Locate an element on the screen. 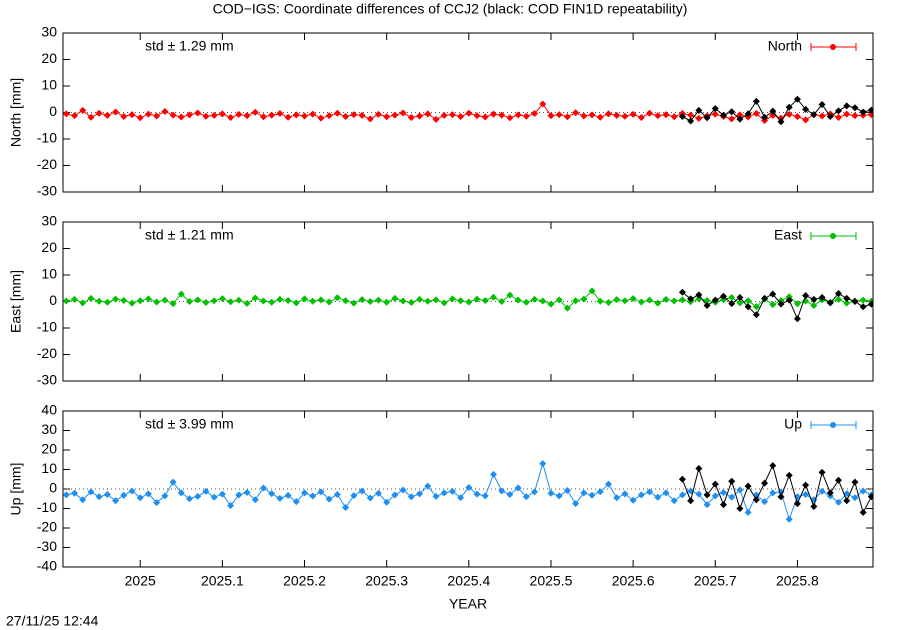  y-axis-label: North [mm] is located at coordinates (16, 112).